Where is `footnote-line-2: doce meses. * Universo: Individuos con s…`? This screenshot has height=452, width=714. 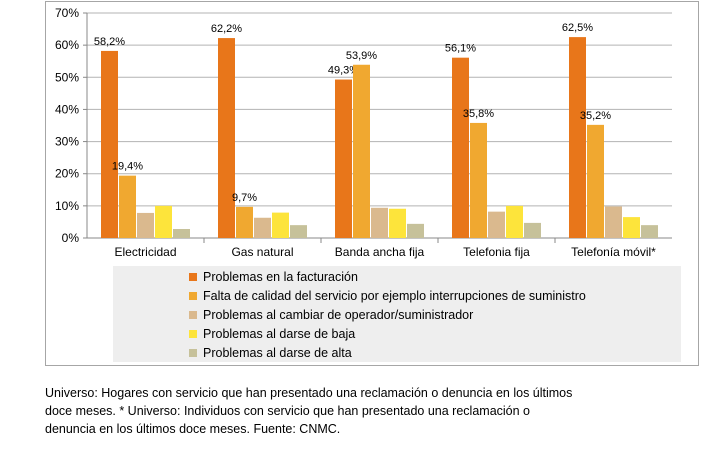
footnote-line-2: doce meses. * Universo: Individuos con s… is located at coordinates (287, 411).